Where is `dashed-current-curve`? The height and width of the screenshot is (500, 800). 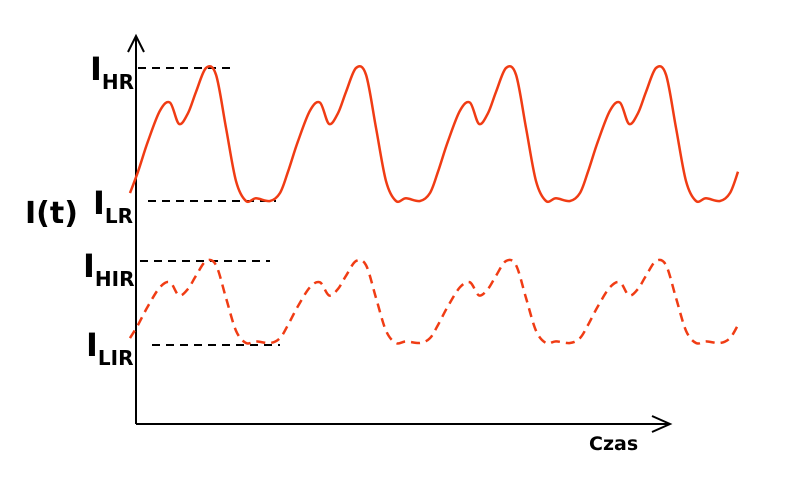 dashed-current-curve is located at coordinates (434, 301).